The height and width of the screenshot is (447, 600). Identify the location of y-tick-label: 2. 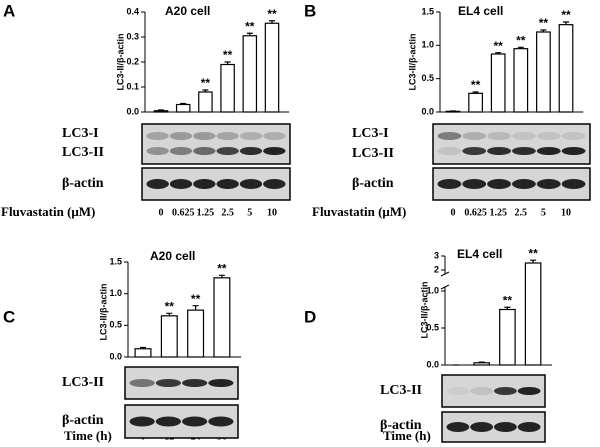
(436, 269).